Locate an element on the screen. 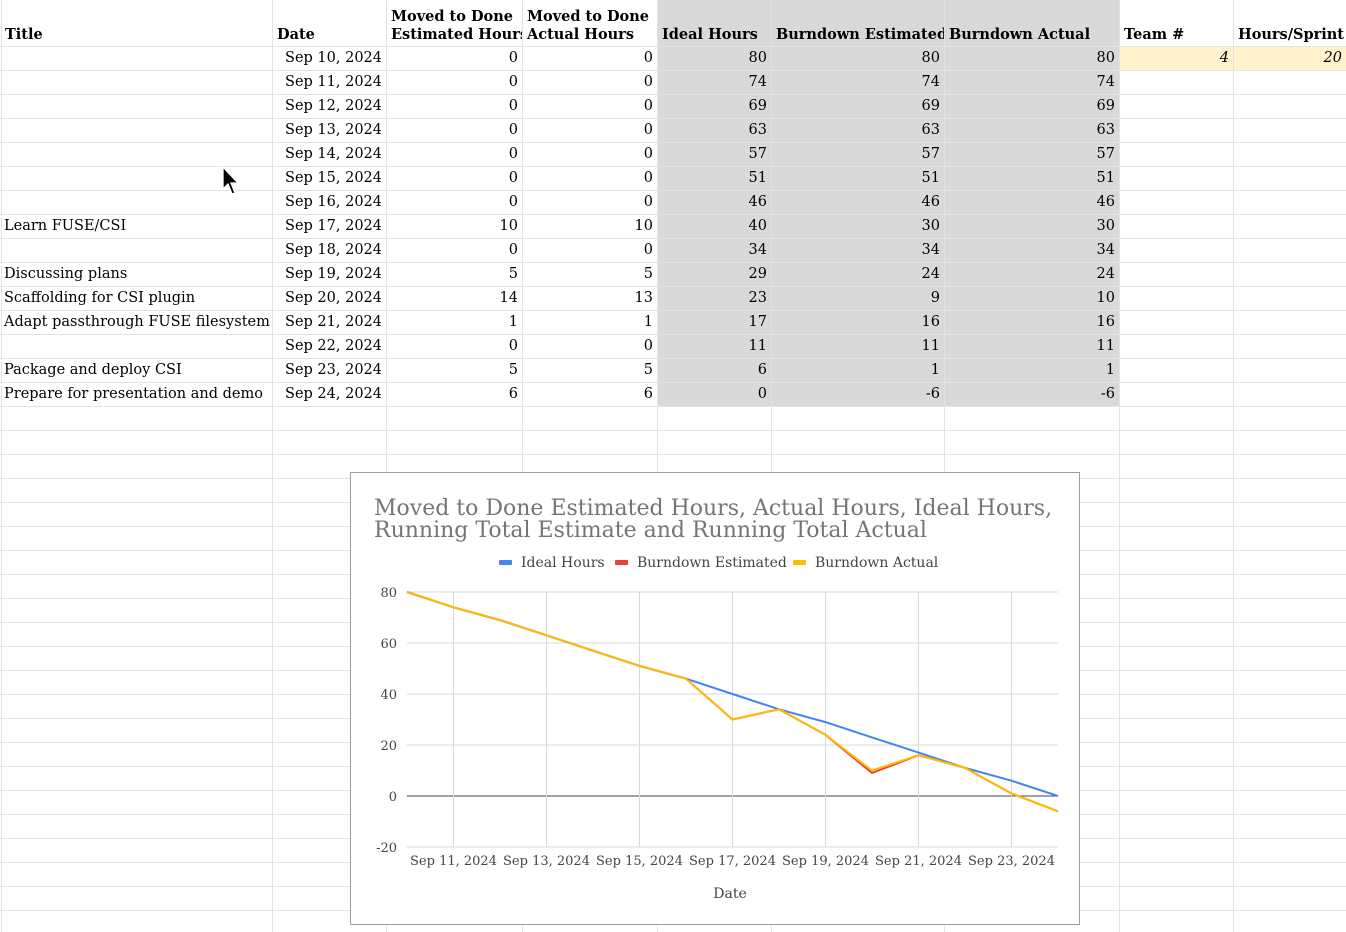  cell-burn-est: -6 is located at coordinates (932, 394).